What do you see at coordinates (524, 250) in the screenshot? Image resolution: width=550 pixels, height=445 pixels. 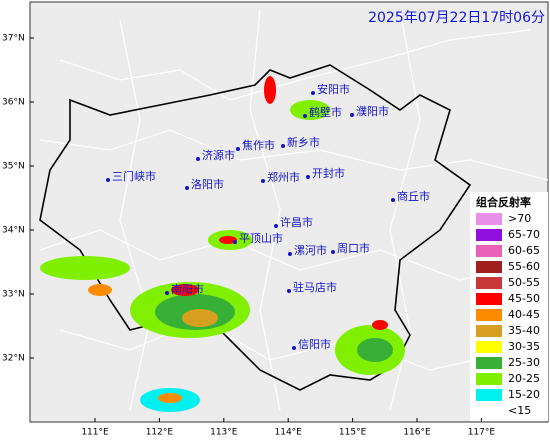 I see `legend-label: 60-65` at bounding box center [524, 250].